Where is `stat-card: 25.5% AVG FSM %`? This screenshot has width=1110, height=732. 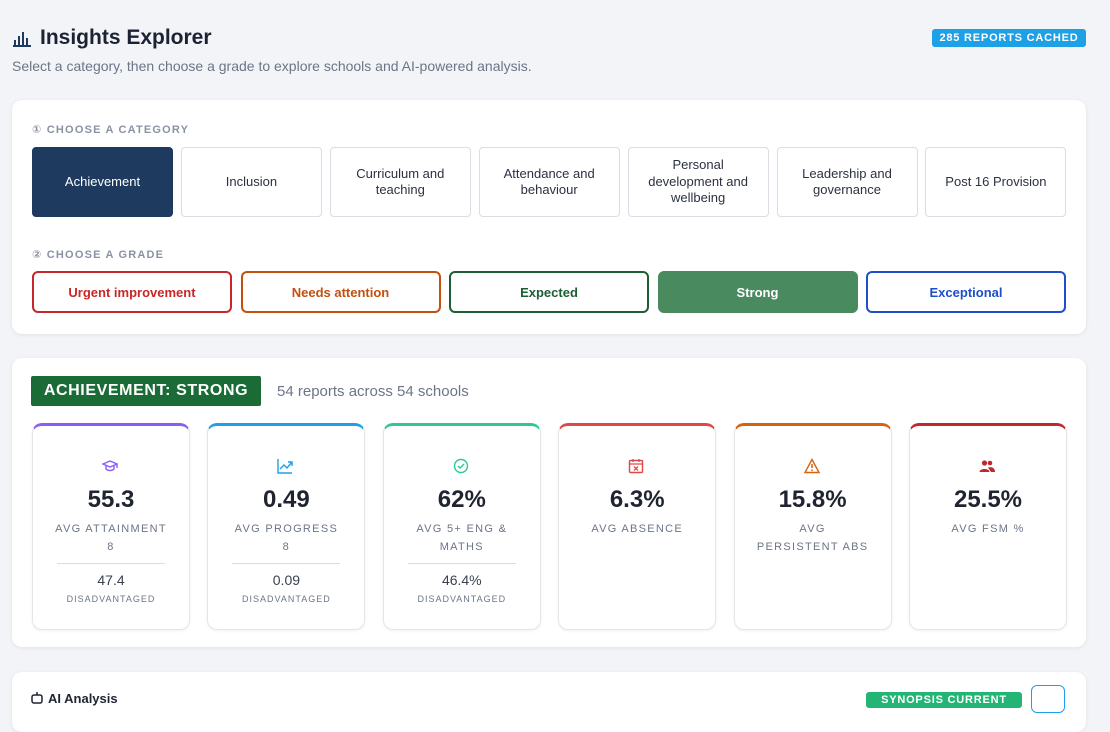 stat-card: 25.5% AVG FSM % is located at coordinates (988, 526).